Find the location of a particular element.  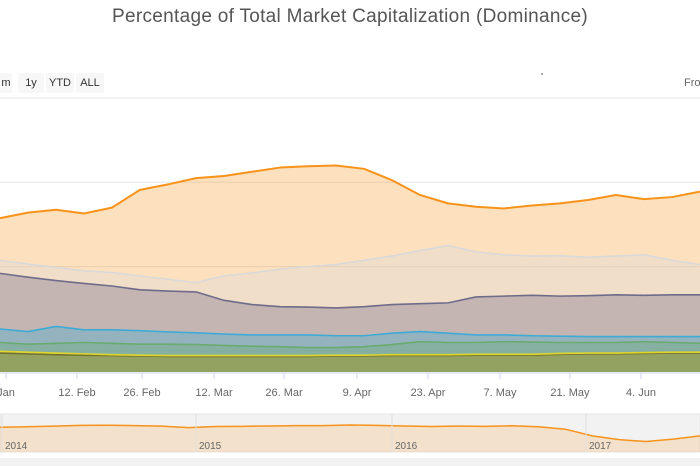

x-tick-label-1: 12. Feb is located at coordinates (76, 393).